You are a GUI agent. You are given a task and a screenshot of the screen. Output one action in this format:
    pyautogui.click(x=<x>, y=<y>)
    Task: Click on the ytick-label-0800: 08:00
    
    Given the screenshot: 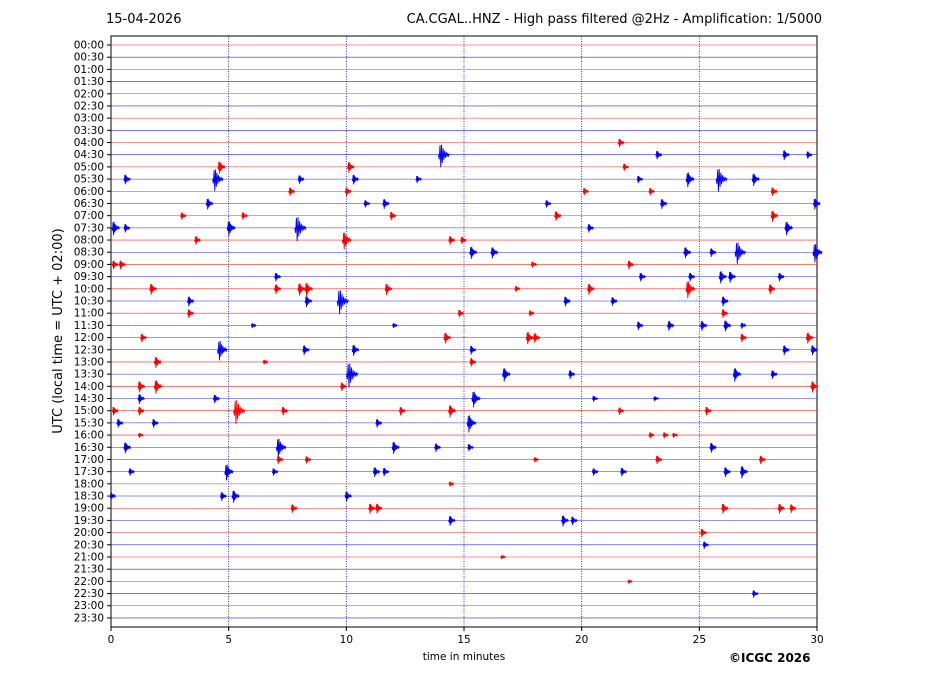 What is the action you would take?
    pyautogui.click(x=89, y=241)
    